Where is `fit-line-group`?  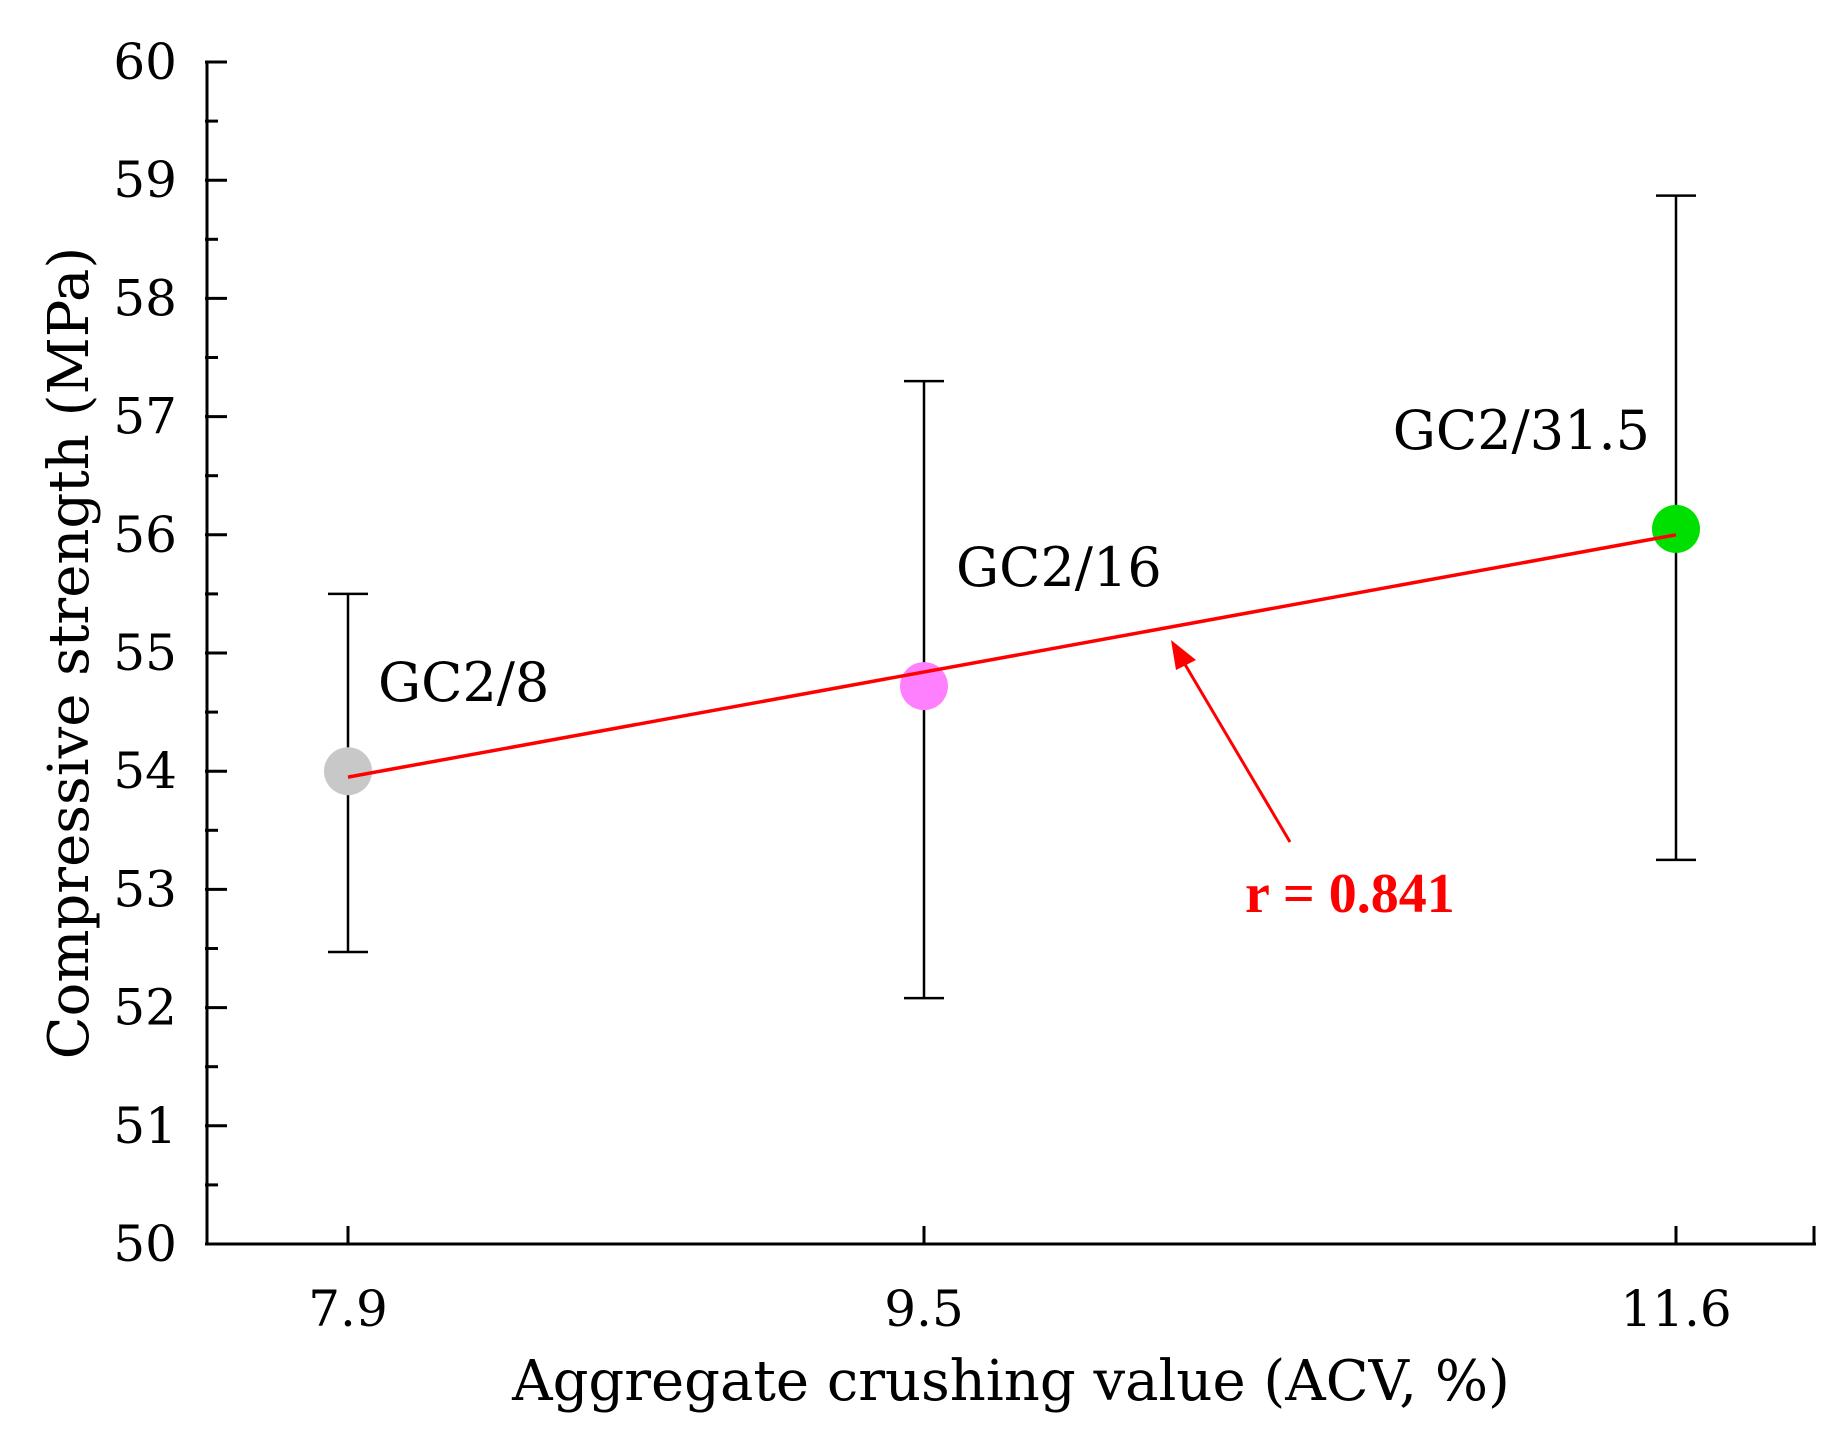
fit-line-group is located at coordinates (1012, 656).